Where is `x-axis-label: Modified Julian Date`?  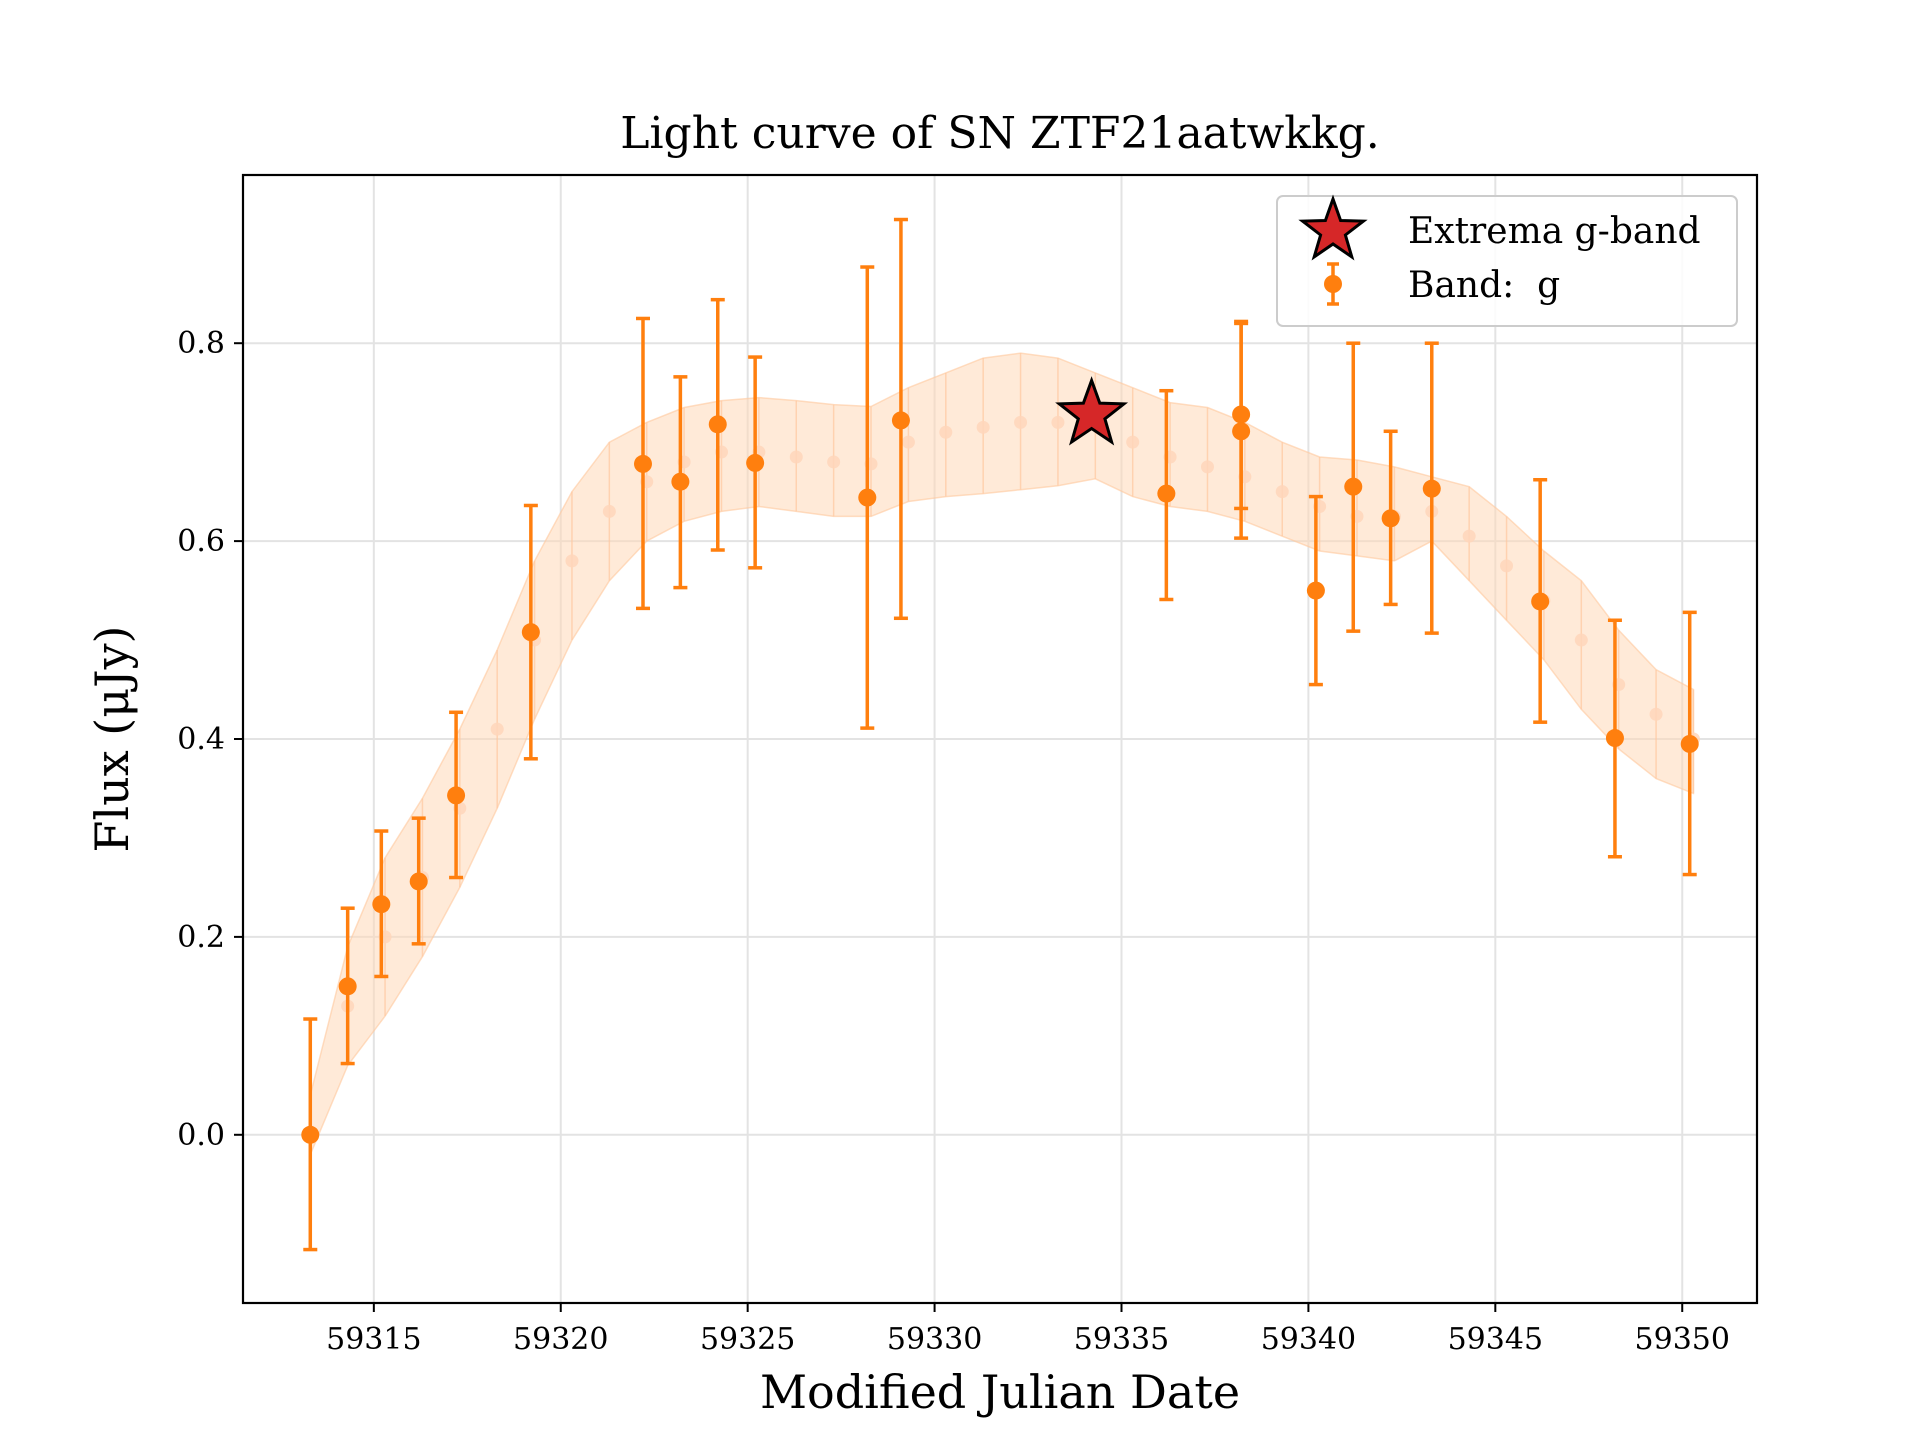 x-axis-label: Modified Julian Date is located at coordinates (1000, 1392).